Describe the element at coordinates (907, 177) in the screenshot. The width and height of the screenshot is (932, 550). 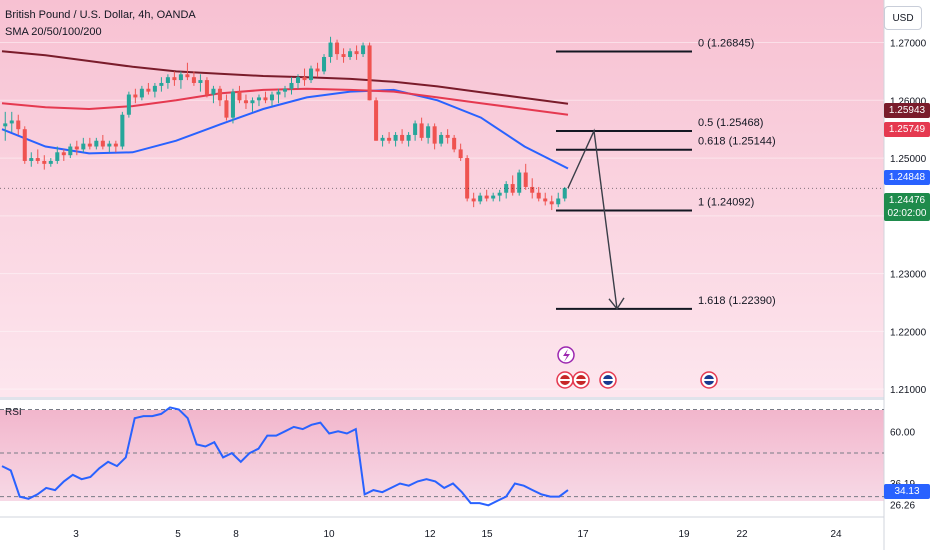
I see `sma20-price-label: 1.24848` at that location.